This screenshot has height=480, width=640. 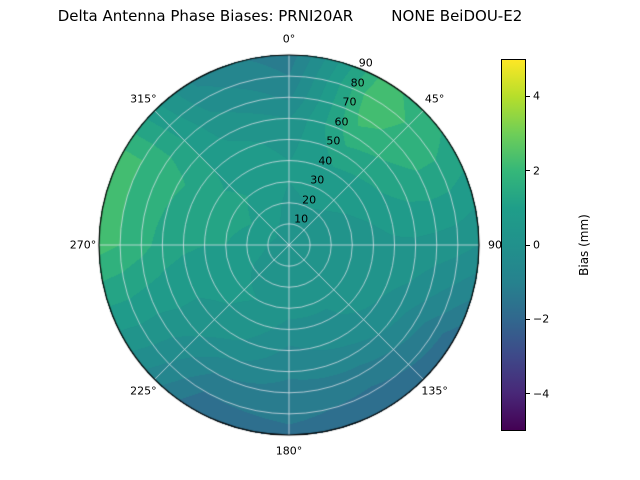 What do you see at coordinates (536, 171) in the screenshot?
I see `colorbar-tick-label: 2` at bounding box center [536, 171].